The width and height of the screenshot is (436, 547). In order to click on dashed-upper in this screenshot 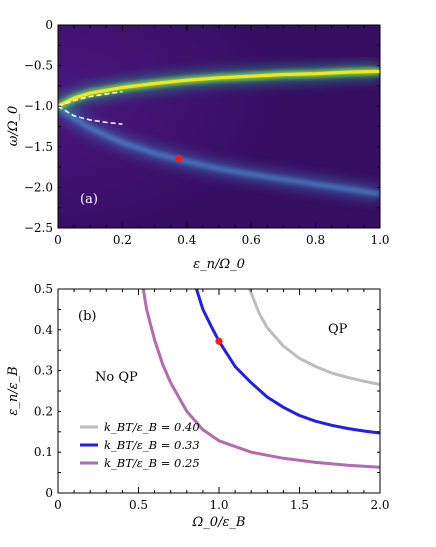, I will do `click(90, 98)`.